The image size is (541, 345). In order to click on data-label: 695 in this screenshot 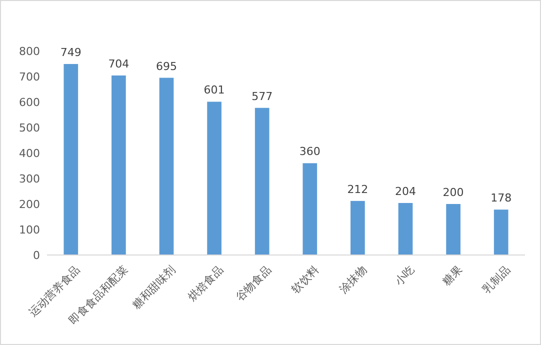, I will do `click(166, 66)`.